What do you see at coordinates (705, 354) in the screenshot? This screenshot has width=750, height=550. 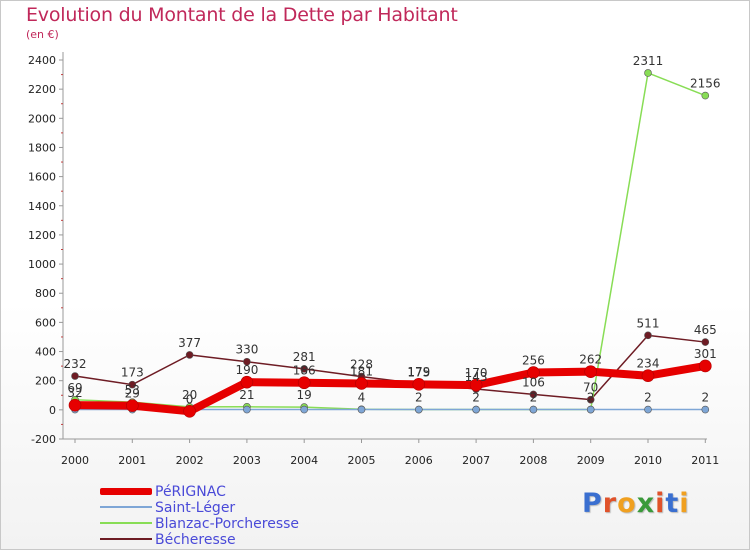 I see `data-label-perignac: 301` at bounding box center [705, 354].